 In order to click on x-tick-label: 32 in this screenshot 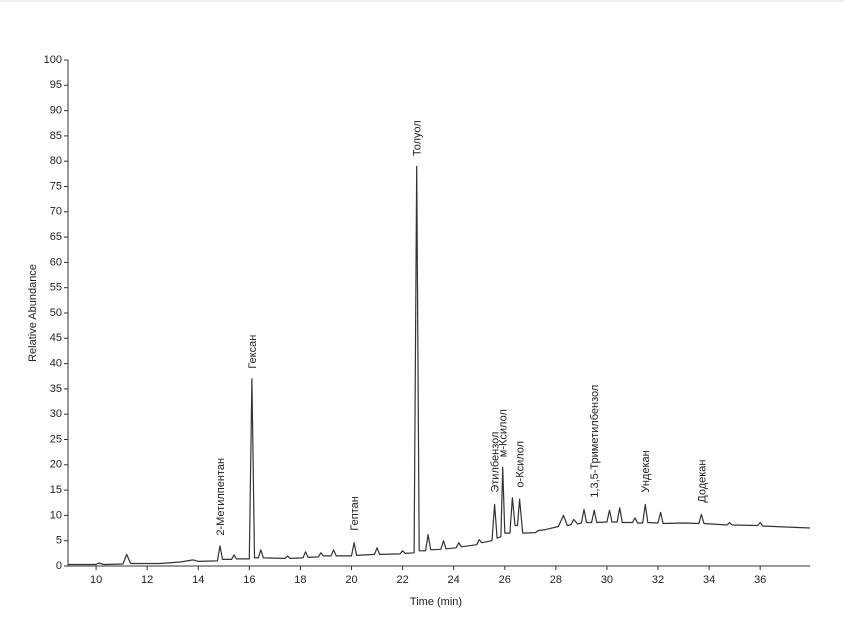, I will do `click(658, 580)`.